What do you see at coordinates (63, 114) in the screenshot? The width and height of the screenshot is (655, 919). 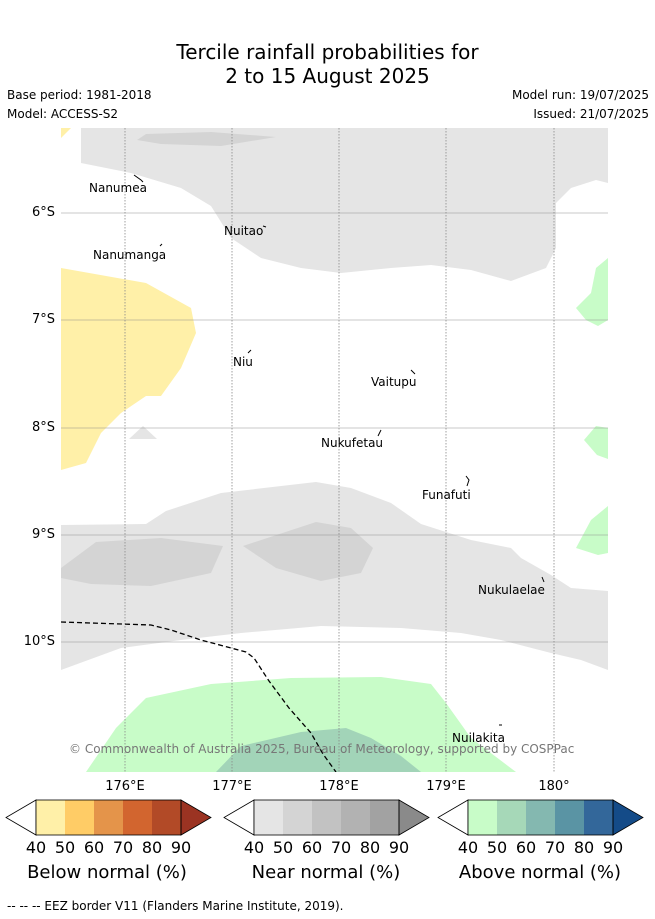 I see `model-name: Model: ACCESS-S2` at bounding box center [63, 114].